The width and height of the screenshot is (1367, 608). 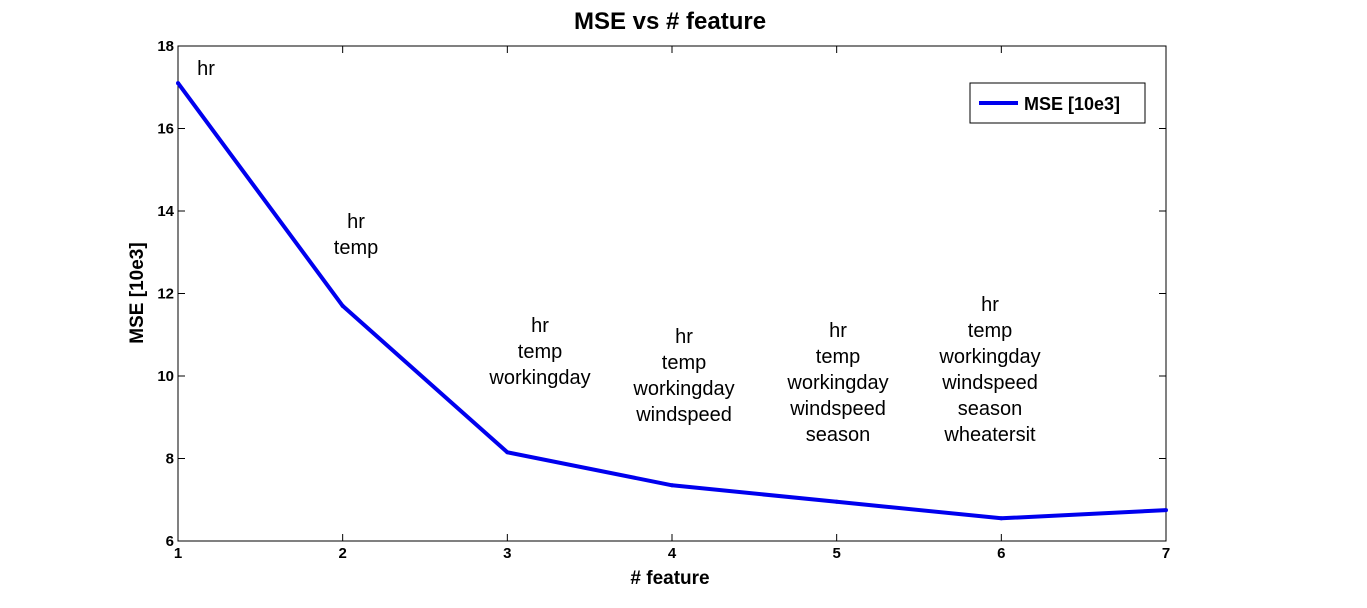 I want to click on y-tick-label: 6, so click(x=170, y=541).